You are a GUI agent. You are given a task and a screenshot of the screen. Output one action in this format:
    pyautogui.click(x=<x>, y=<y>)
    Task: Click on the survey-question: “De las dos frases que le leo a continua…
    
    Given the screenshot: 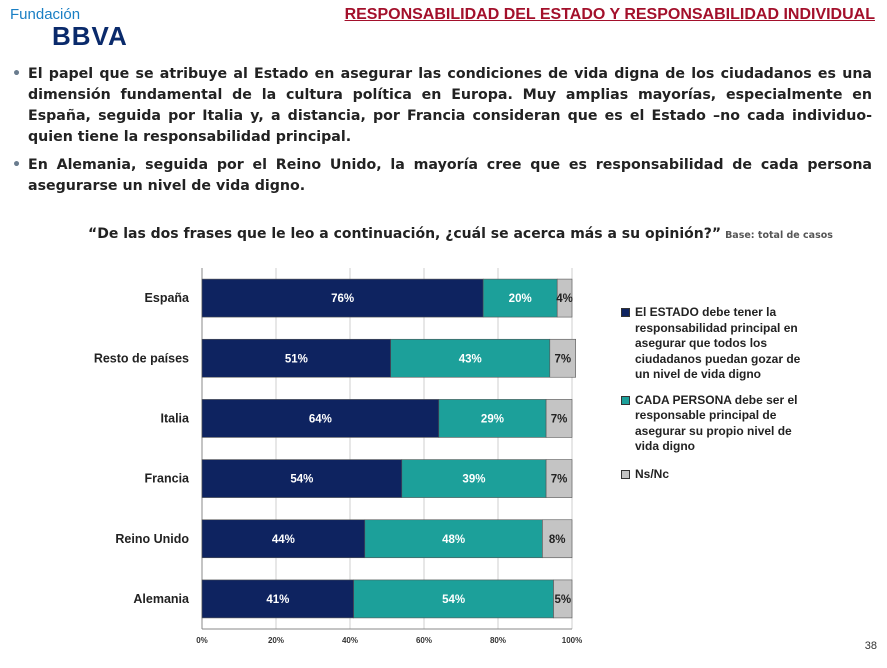 What is the action you would take?
    pyautogui.click(x=460, y=234)
    